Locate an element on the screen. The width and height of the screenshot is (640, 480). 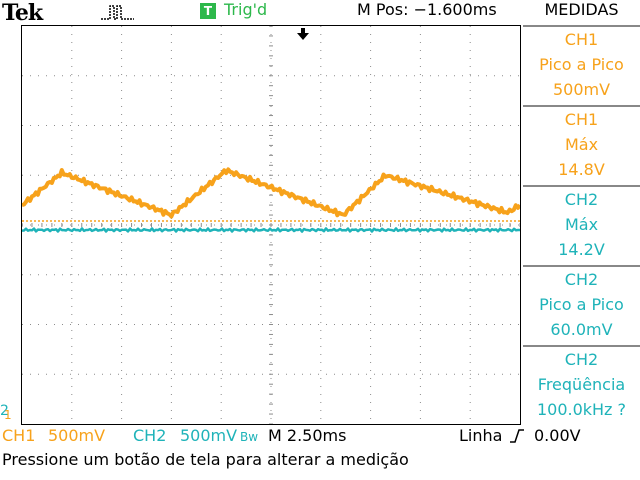
ch2-ground-marker: 2 is located at coordinates (4, 411).